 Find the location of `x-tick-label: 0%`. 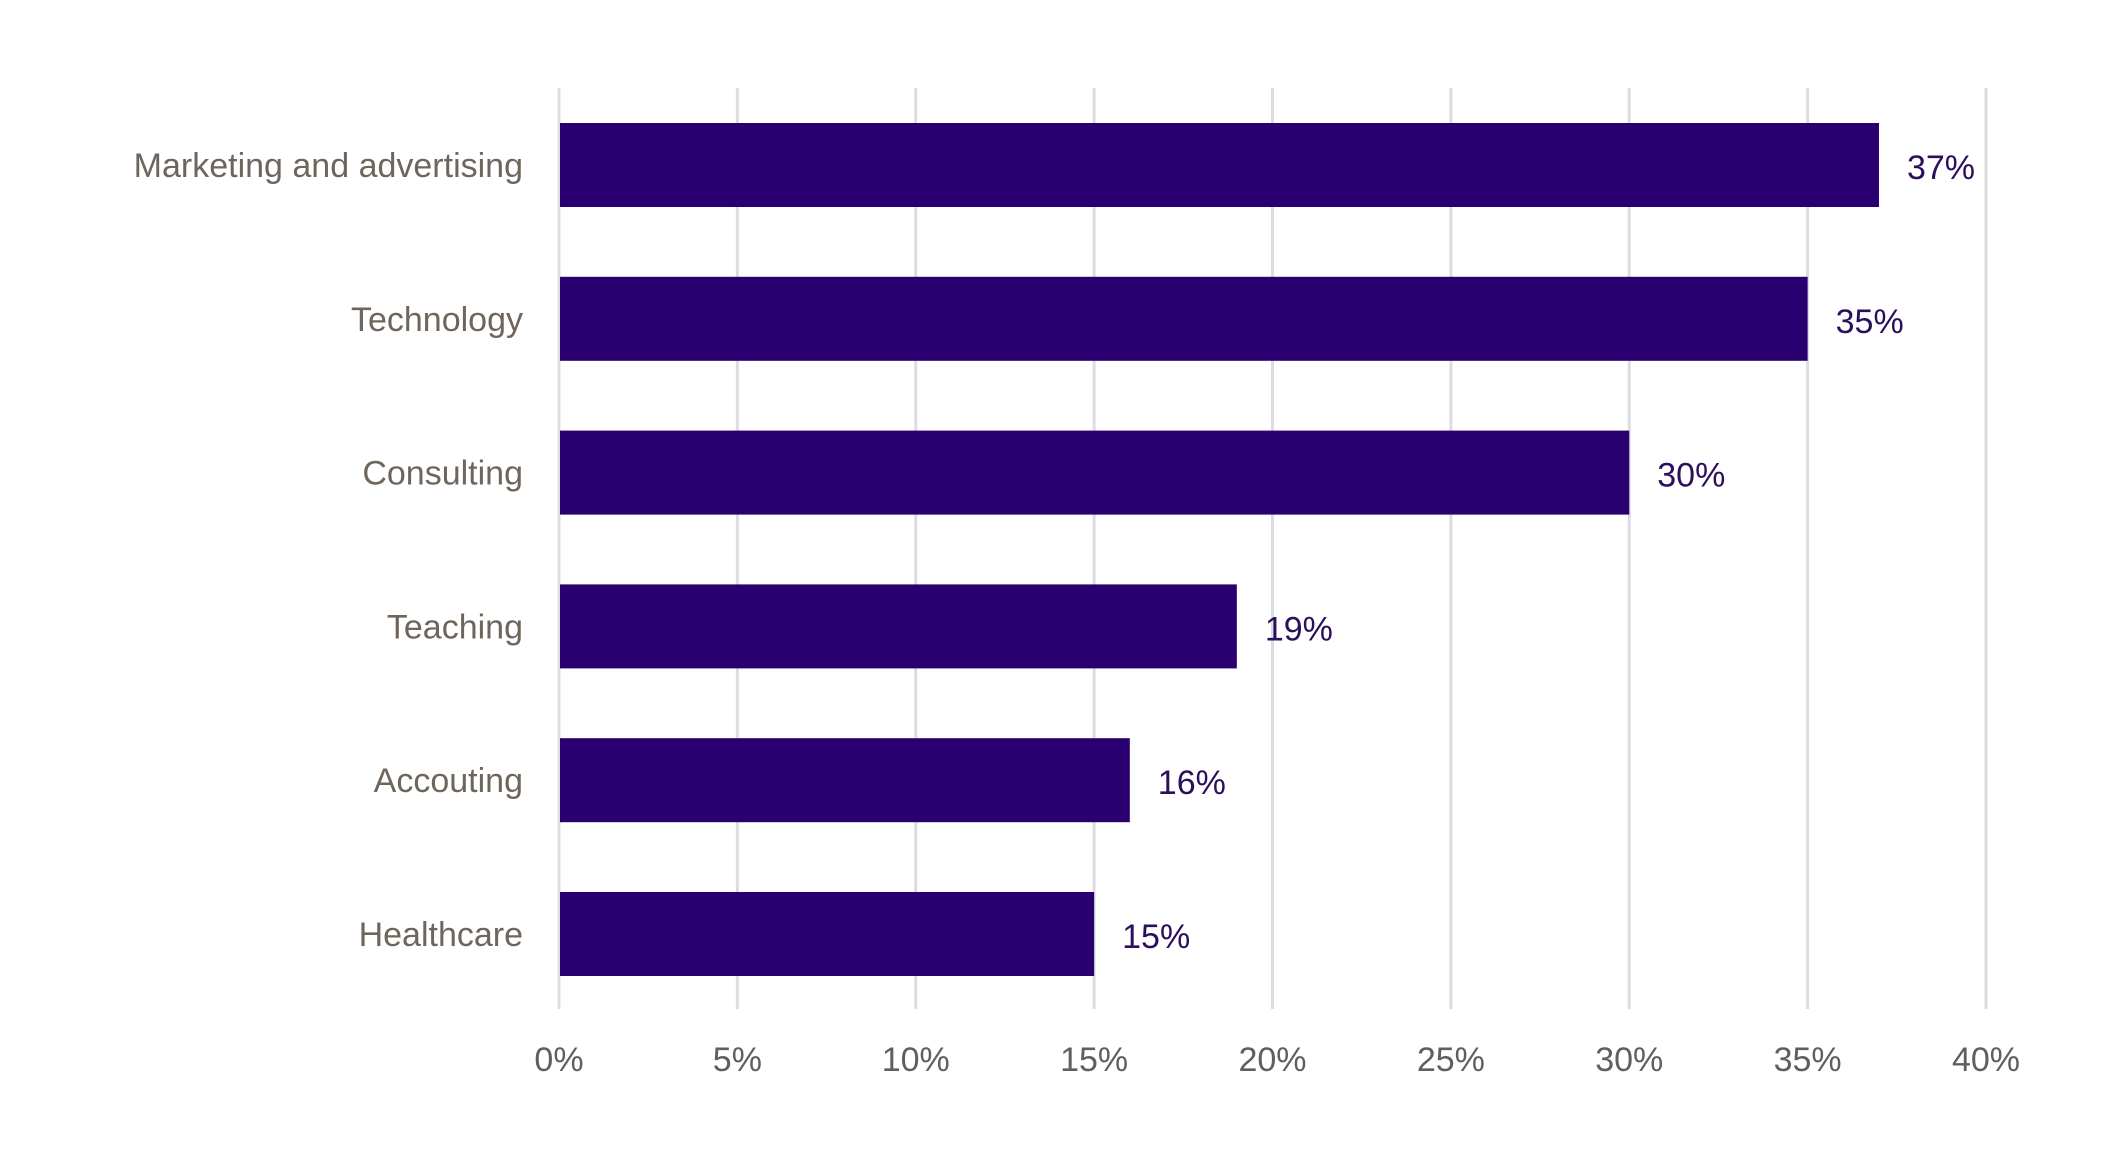

x-tick-label: 0% is located at coordinates (558, 1060).